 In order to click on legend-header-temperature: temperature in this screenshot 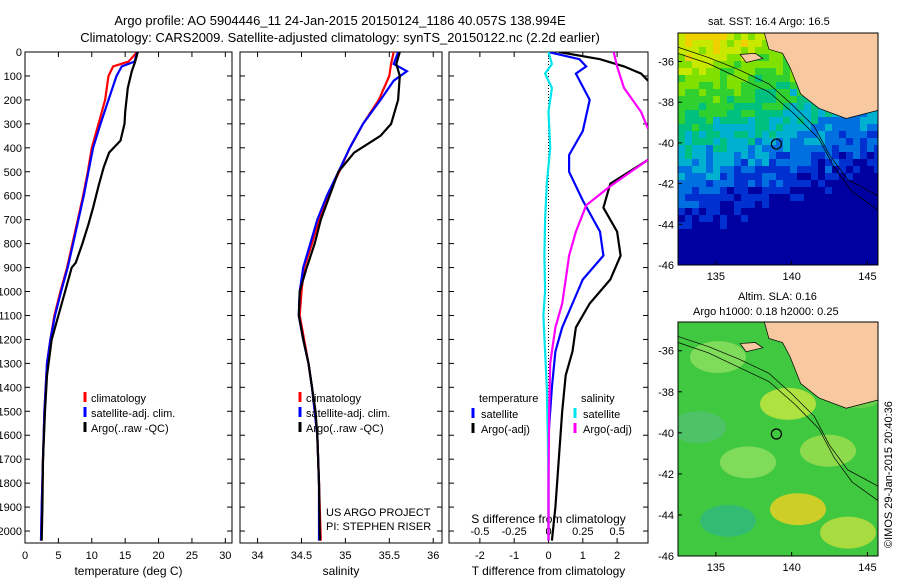, I will do `click(508, 399)`.